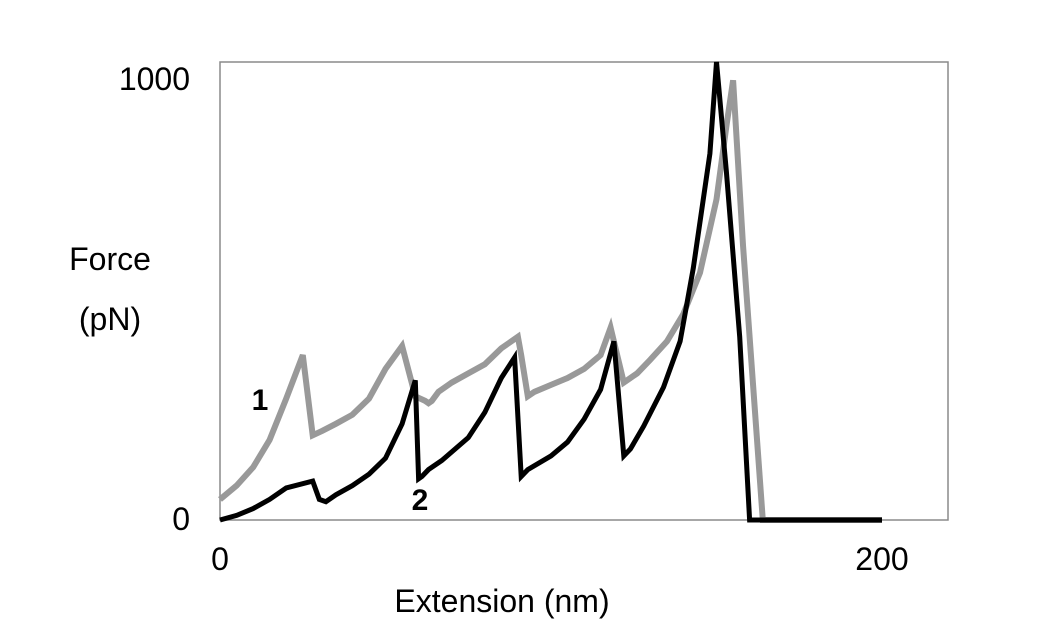 The width and height of the screenshot is (1046, 632). I want to click on y-axis-title-line2: (pN), so click(110, 319).